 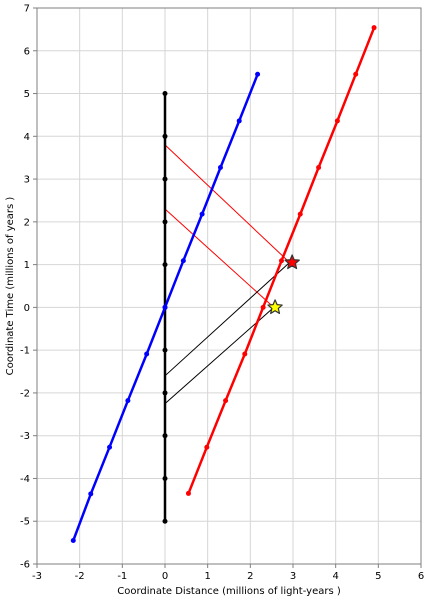 What do you see at coordinates (25, 436) in the screenshot?
I see `y-tick-label: -3` at bounding box center [25, 436].